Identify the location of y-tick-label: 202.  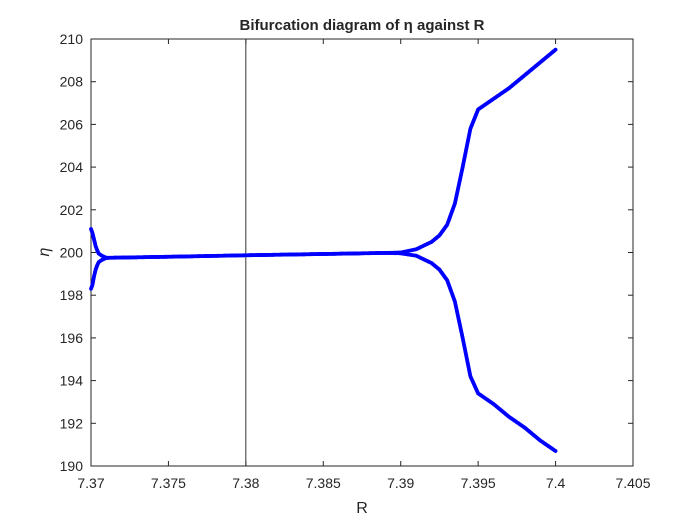
(72, 210).